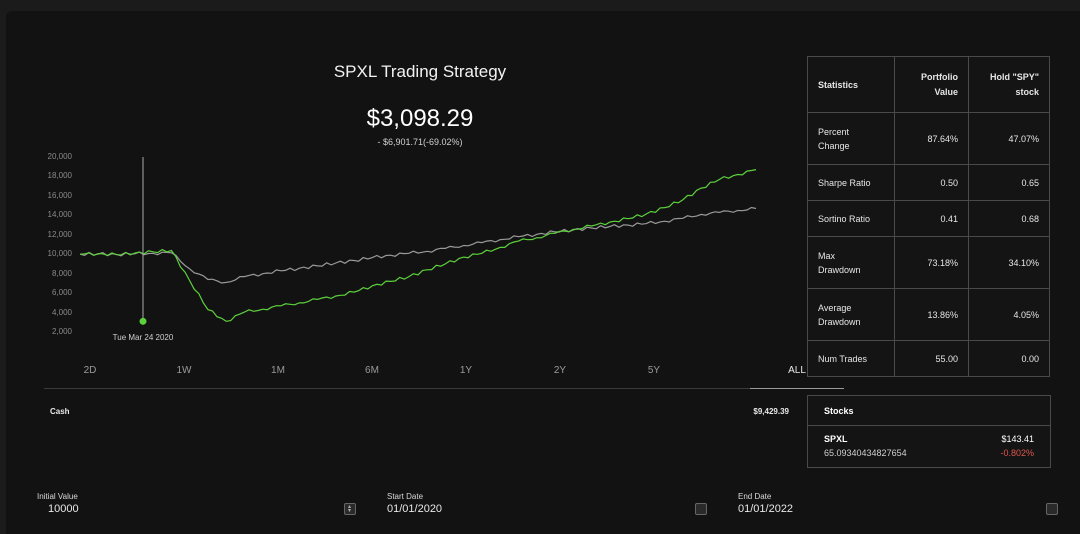  Describe the element at coordinates (929, 411) in the screenshot. I see `stocks-header: Stocks` at that location.